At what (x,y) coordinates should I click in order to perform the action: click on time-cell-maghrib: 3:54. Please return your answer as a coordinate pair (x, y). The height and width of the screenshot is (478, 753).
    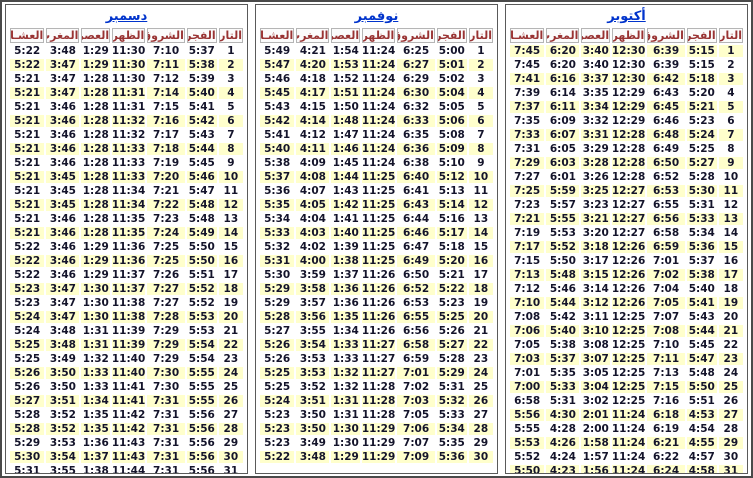
    Looking at the image, I should click on (63, 457).